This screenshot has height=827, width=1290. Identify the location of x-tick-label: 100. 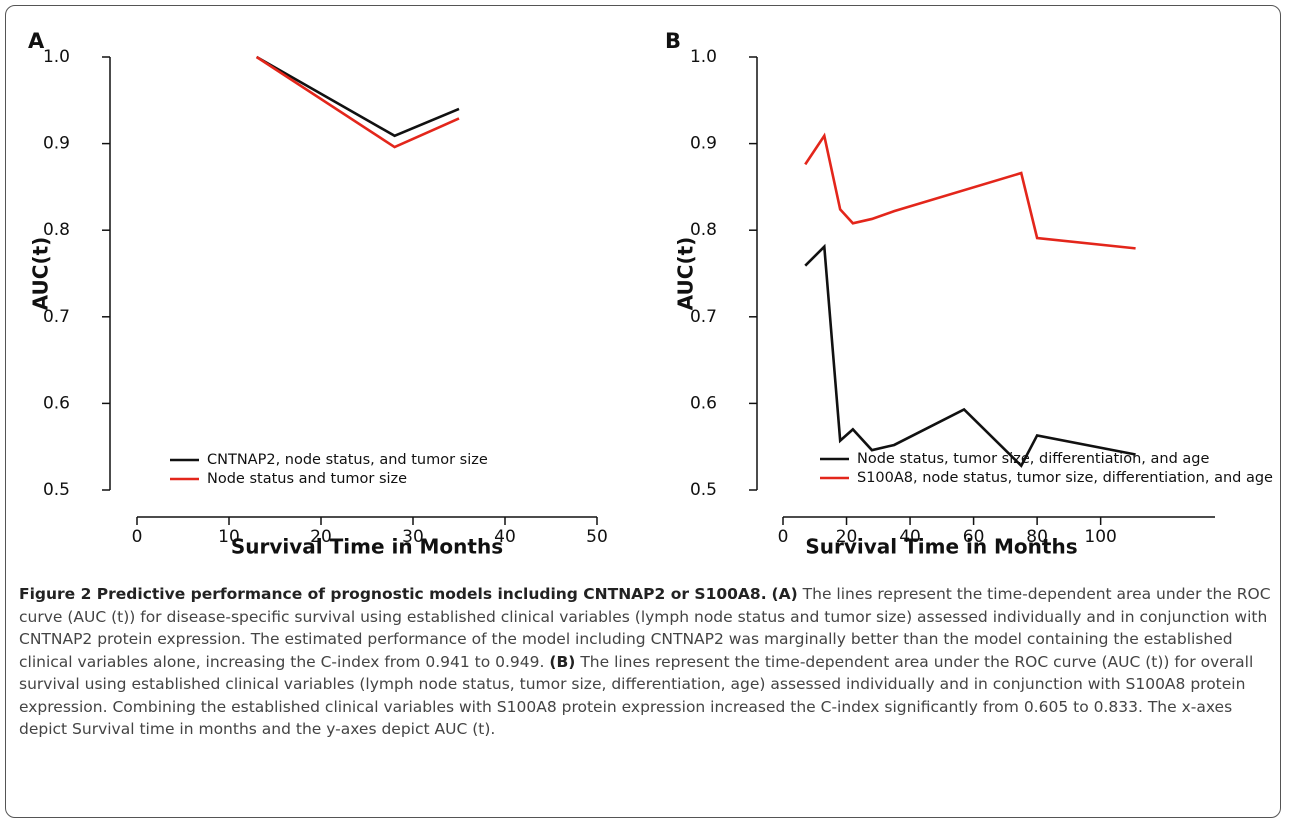
(1100, 537).